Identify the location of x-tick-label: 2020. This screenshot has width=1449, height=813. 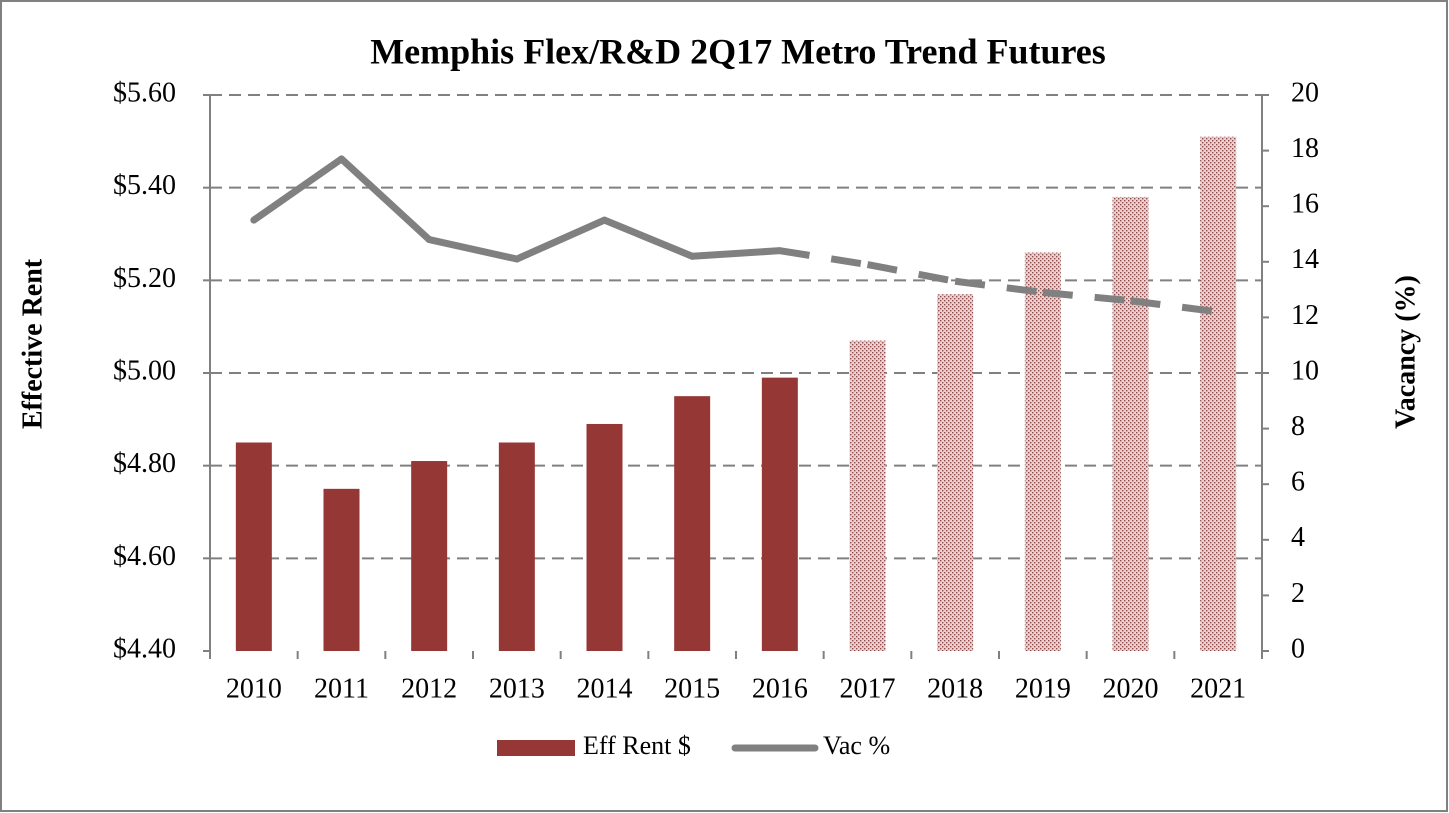
(1131, 688).